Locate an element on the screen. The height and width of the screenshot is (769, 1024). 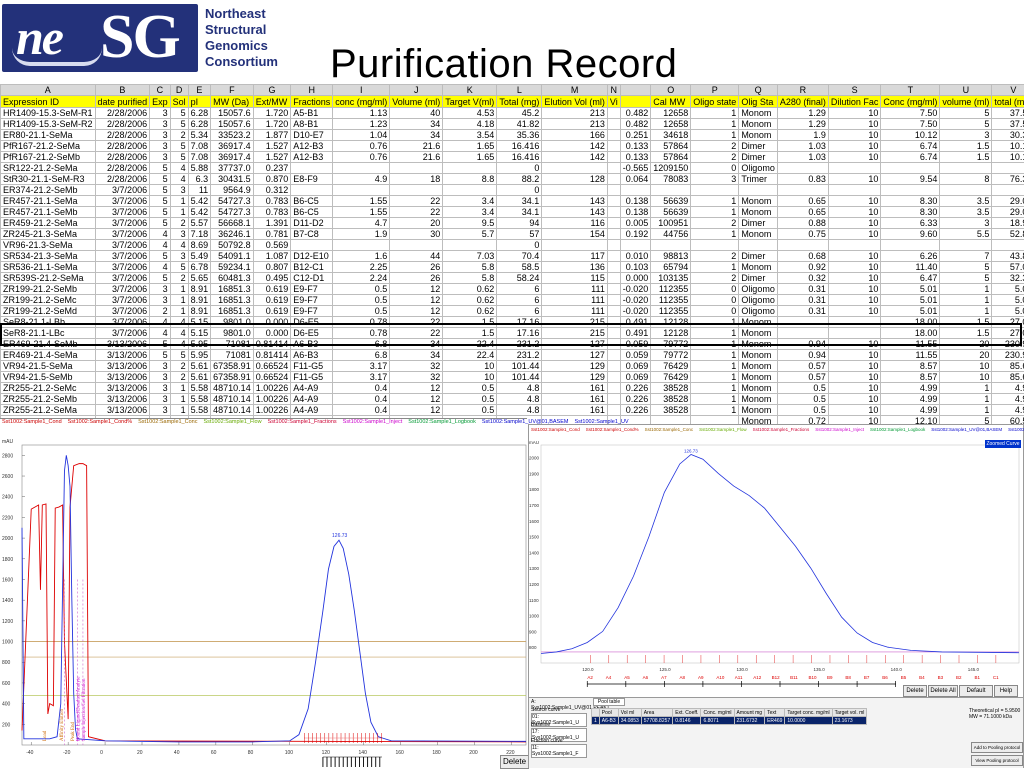
pool-table-cell: 6.8071 is located at coordinates (717, 721).